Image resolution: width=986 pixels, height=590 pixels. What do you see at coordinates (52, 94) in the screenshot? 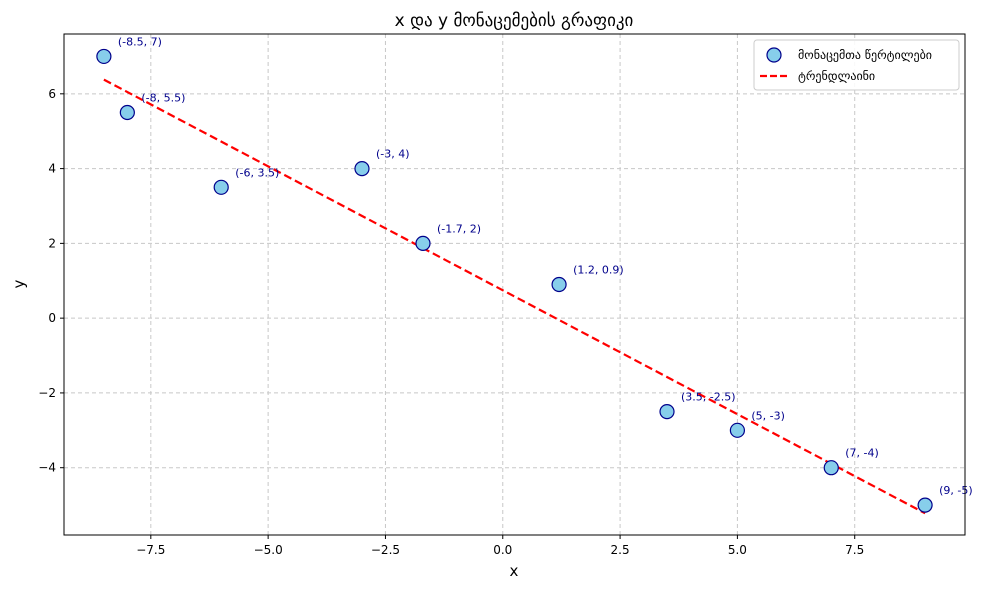
I see `y-tick-label: 6` at bounding box center [52, 94].